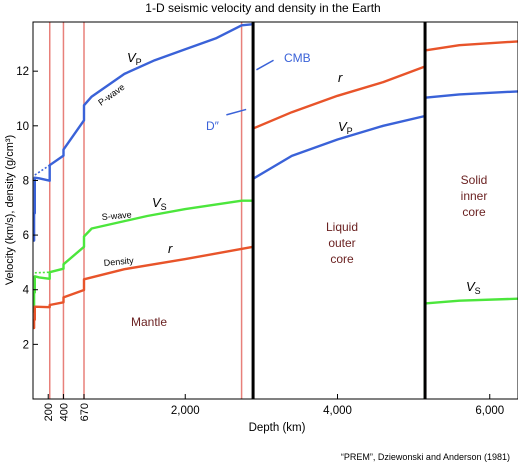  I want to click on svg-text: inner, so click(474, 196).